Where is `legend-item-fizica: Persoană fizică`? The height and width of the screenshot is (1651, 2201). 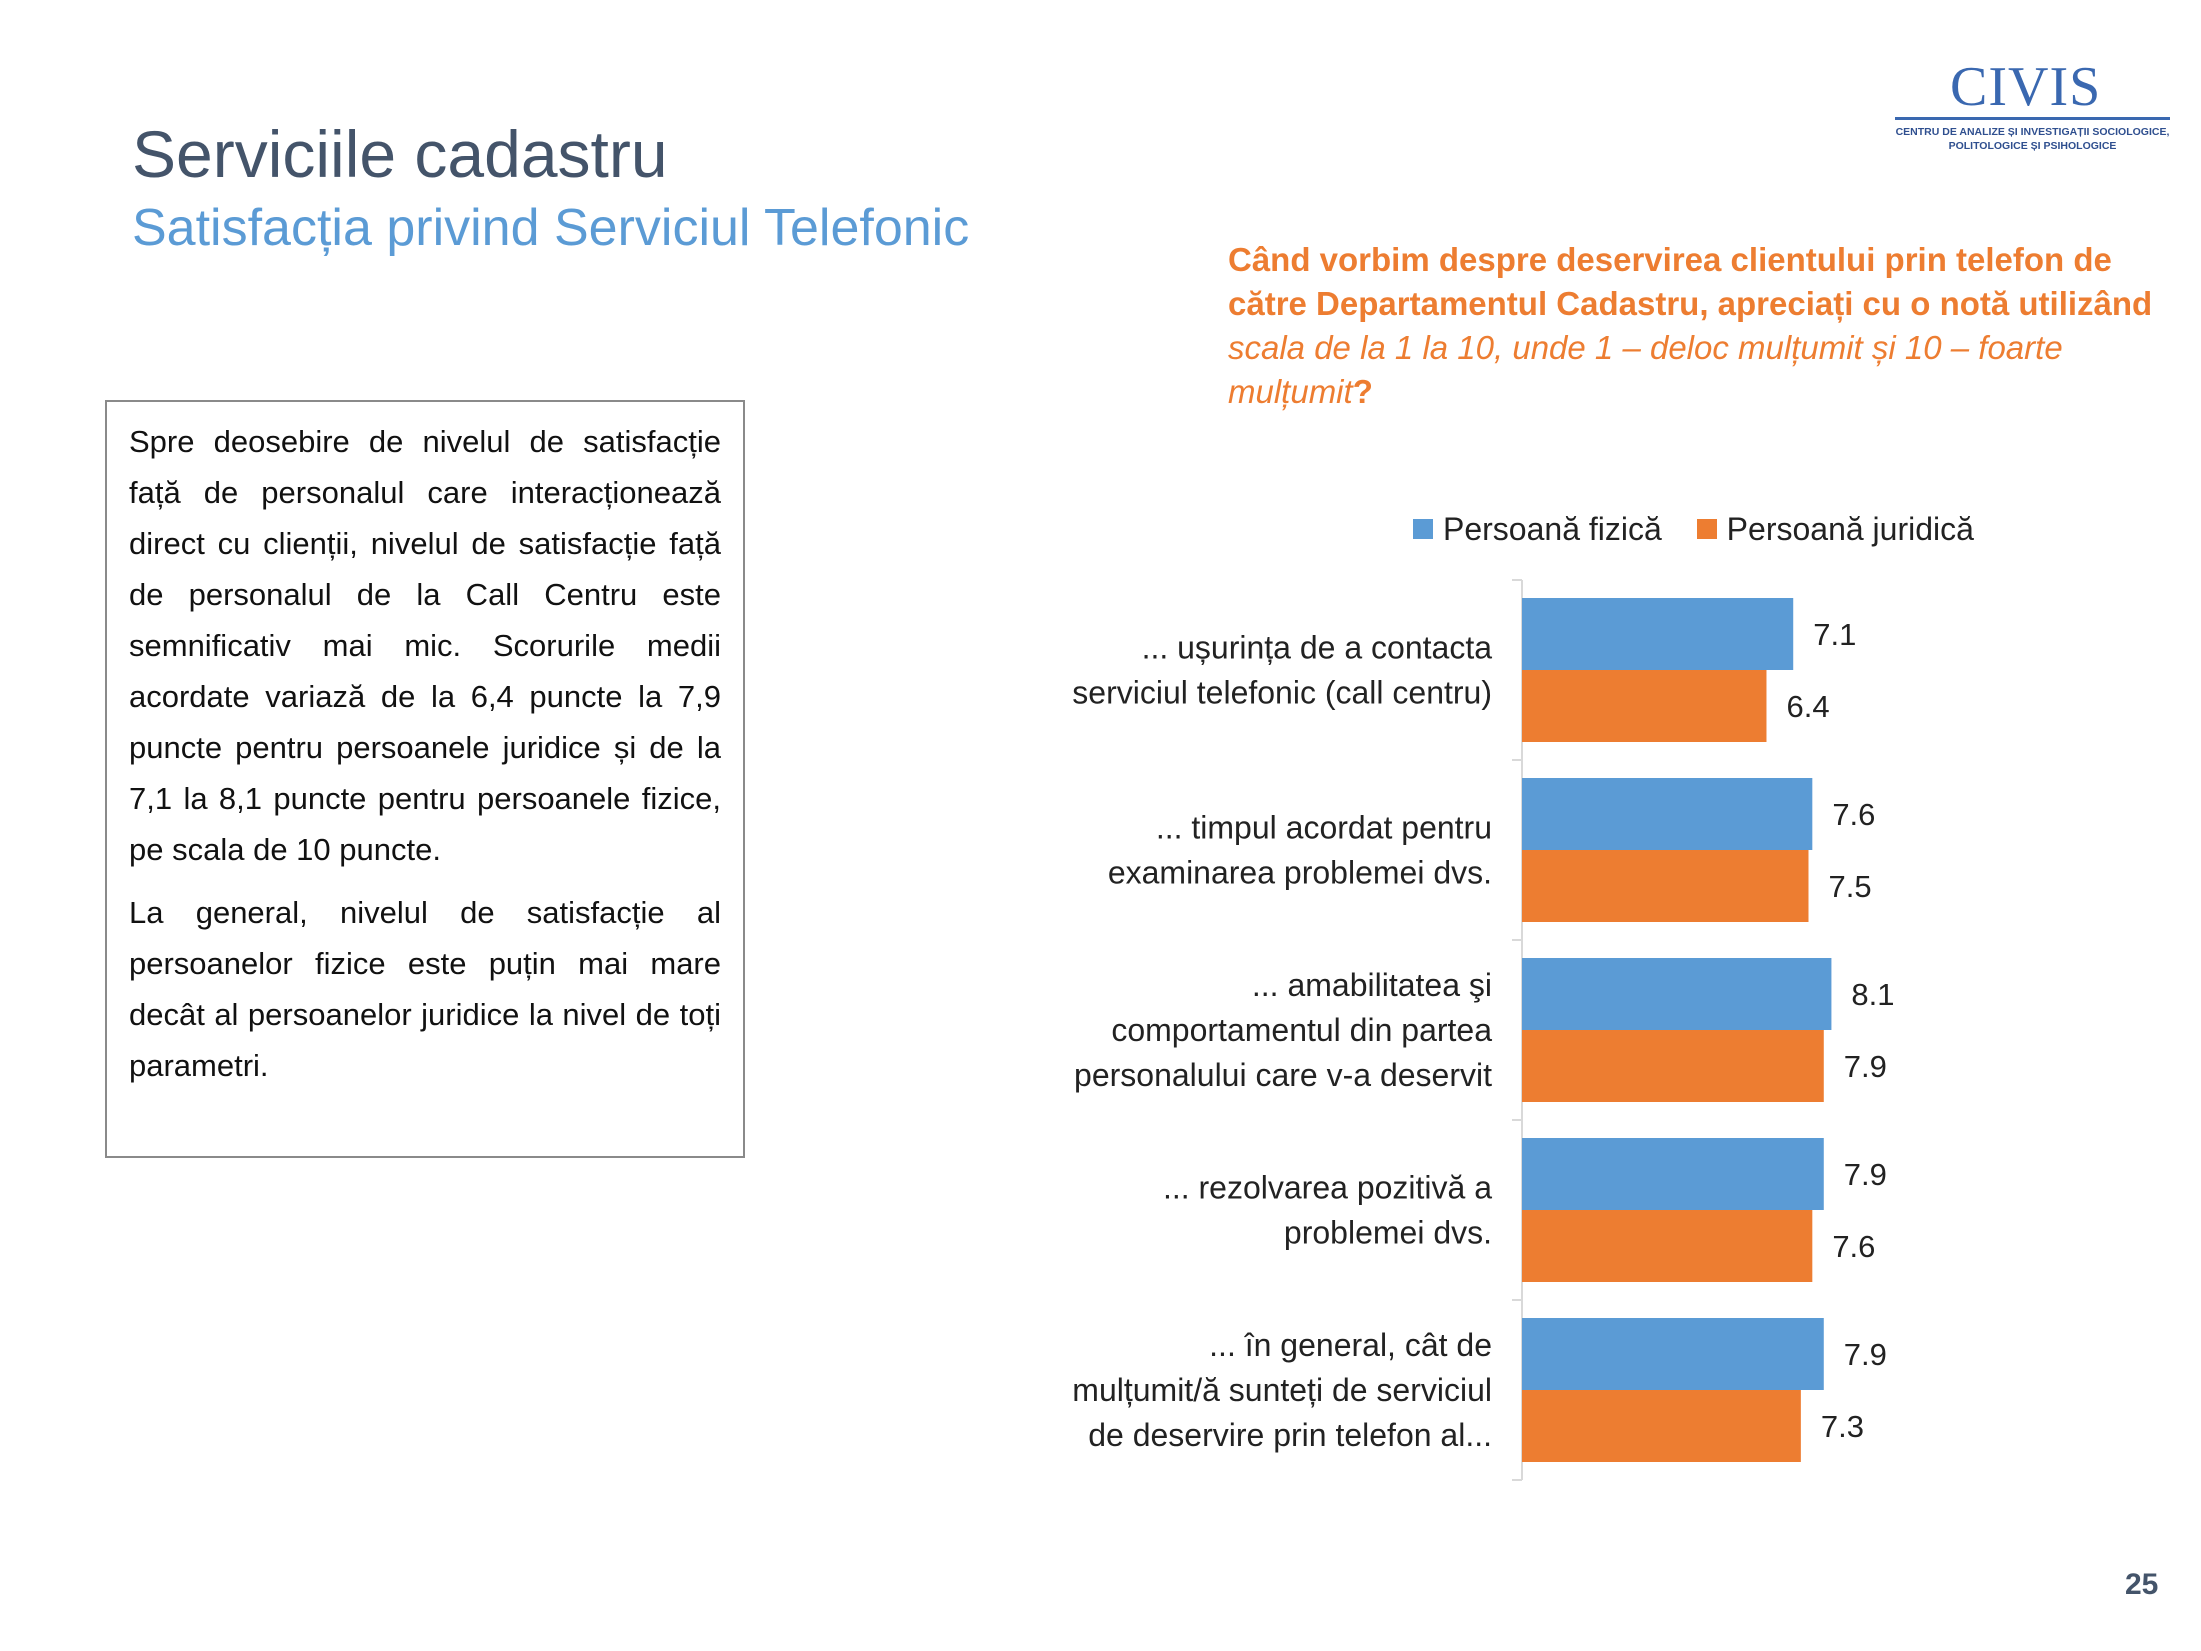 legend-item-fizica: Persoană fizică is located at coordinates (1537, 529).